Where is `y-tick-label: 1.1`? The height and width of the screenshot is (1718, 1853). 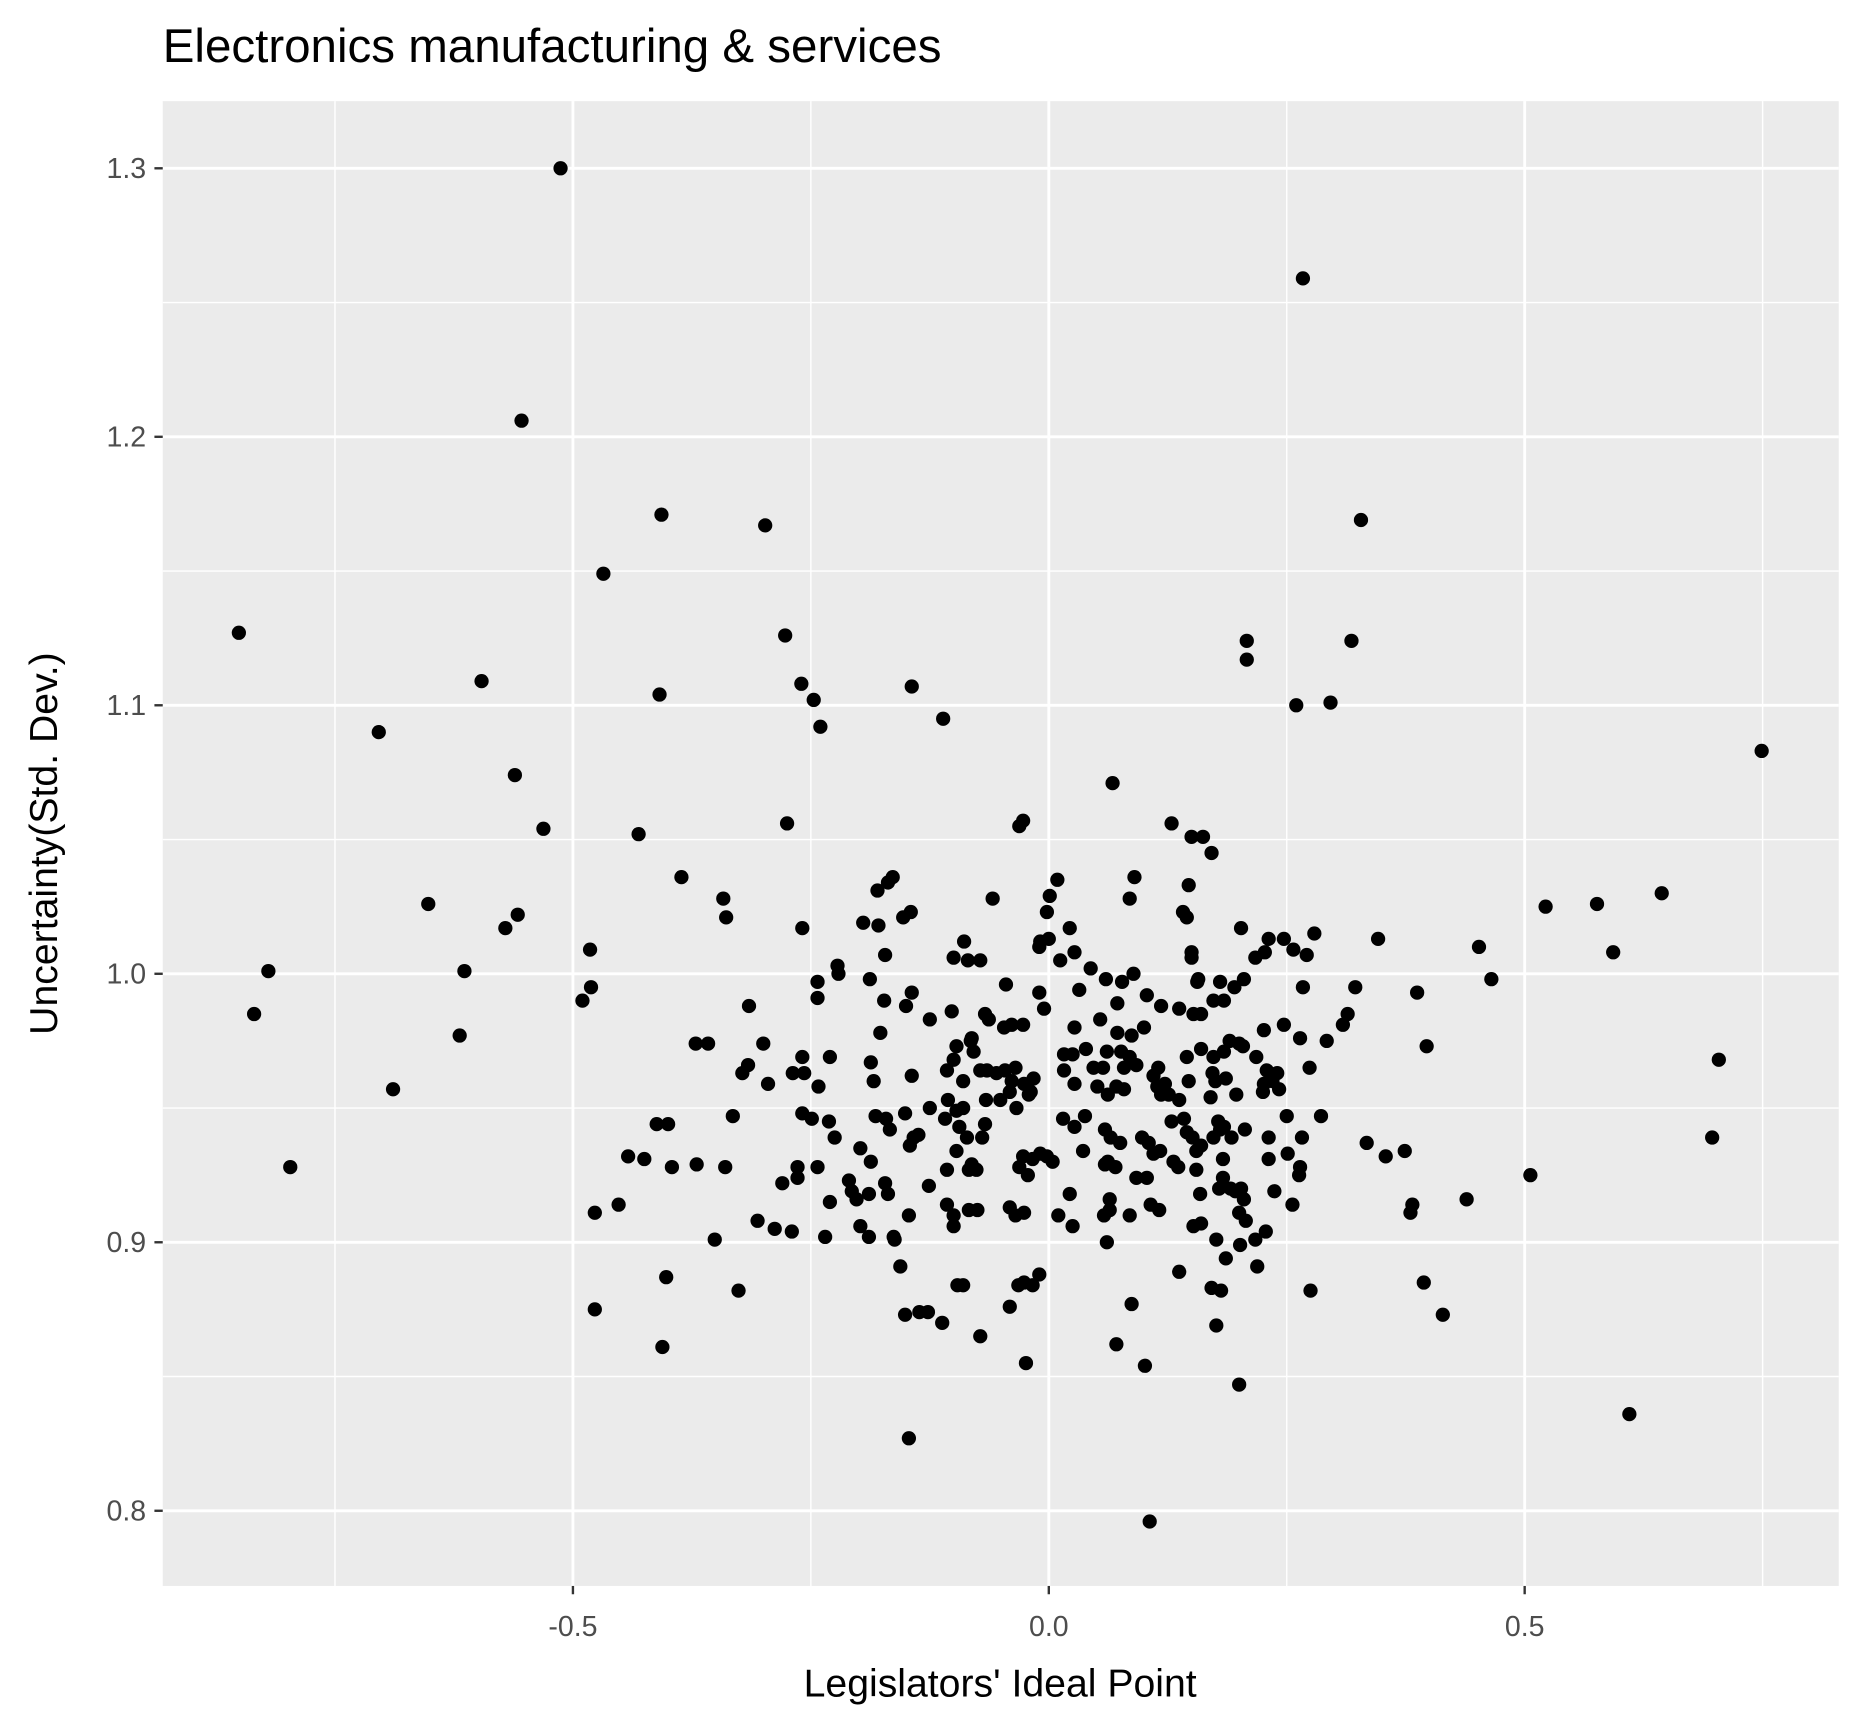
y-tick-label: 1.1 is located at coordinates (126, 706).